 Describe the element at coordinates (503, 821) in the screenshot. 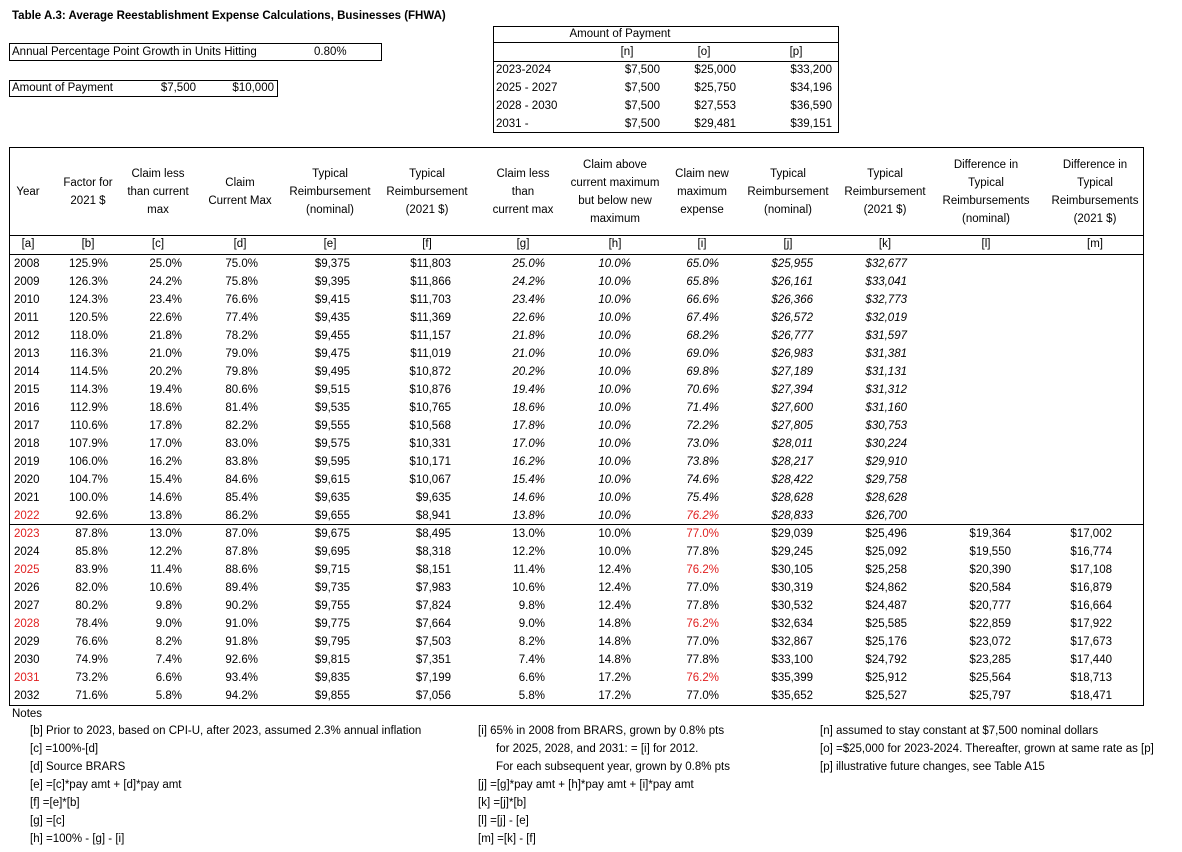

I see `note: [l] =[j] - [e]` at that location.